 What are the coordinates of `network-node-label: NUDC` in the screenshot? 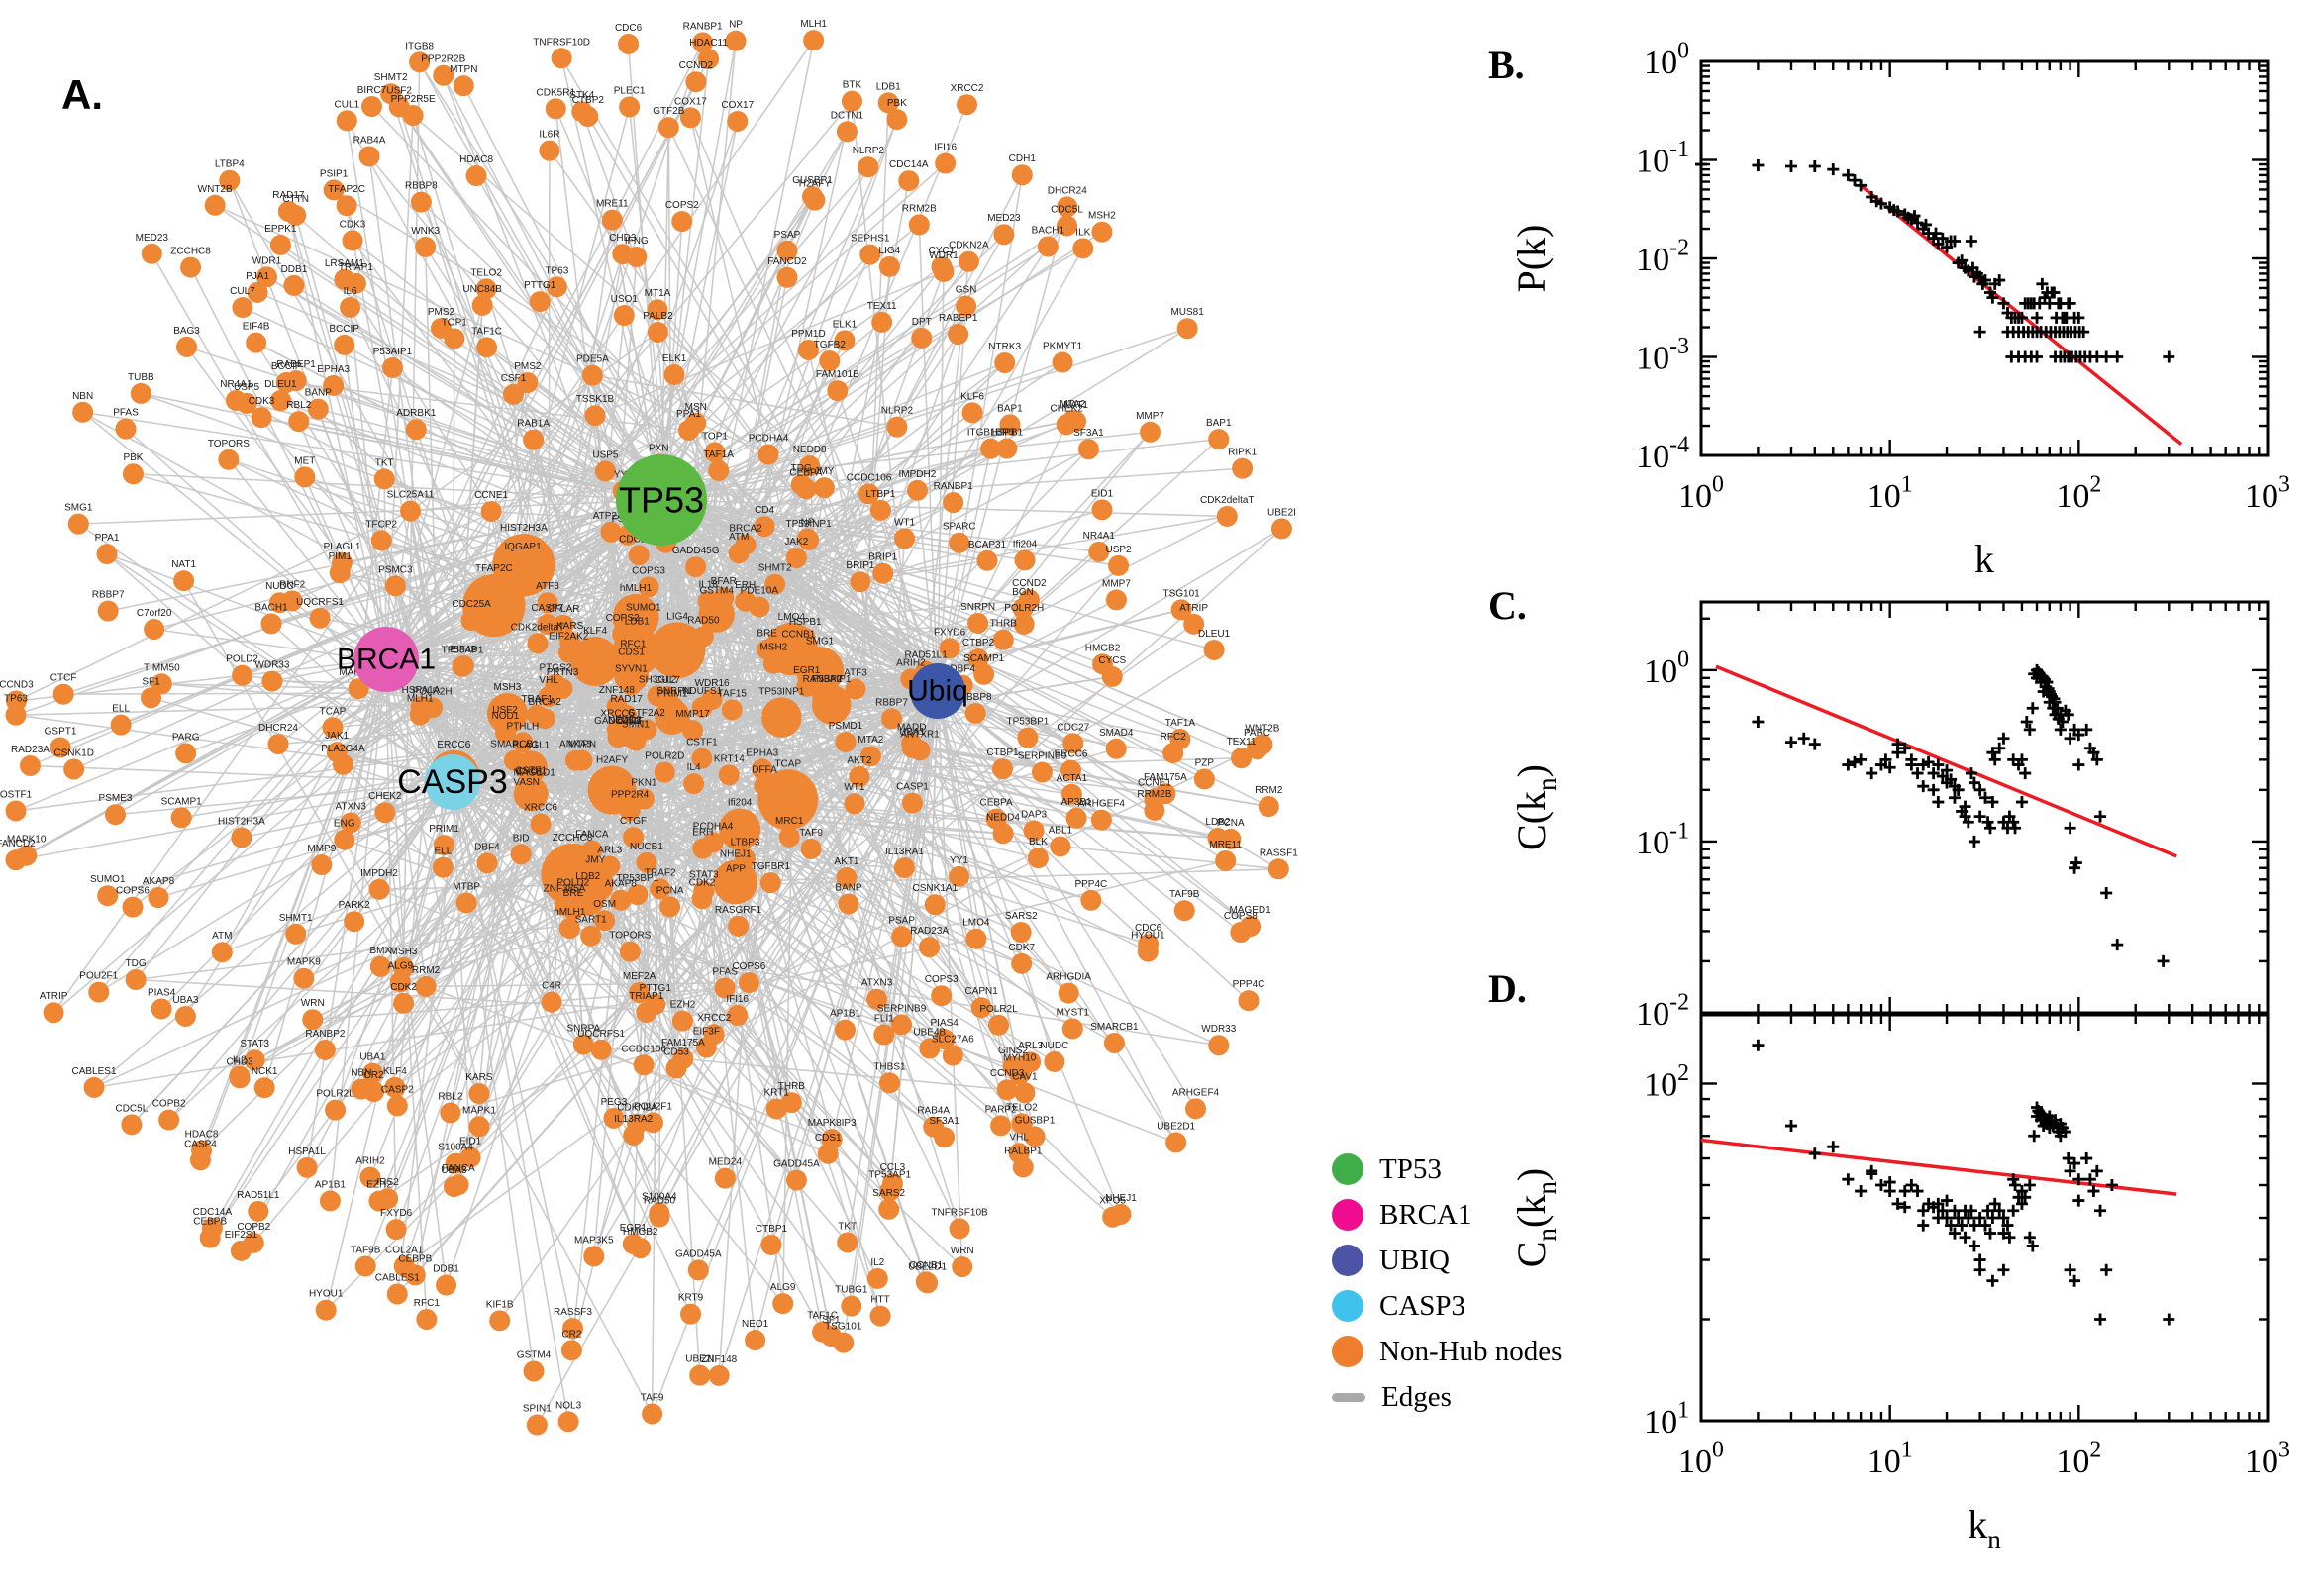 It's located at (1054, 1046).